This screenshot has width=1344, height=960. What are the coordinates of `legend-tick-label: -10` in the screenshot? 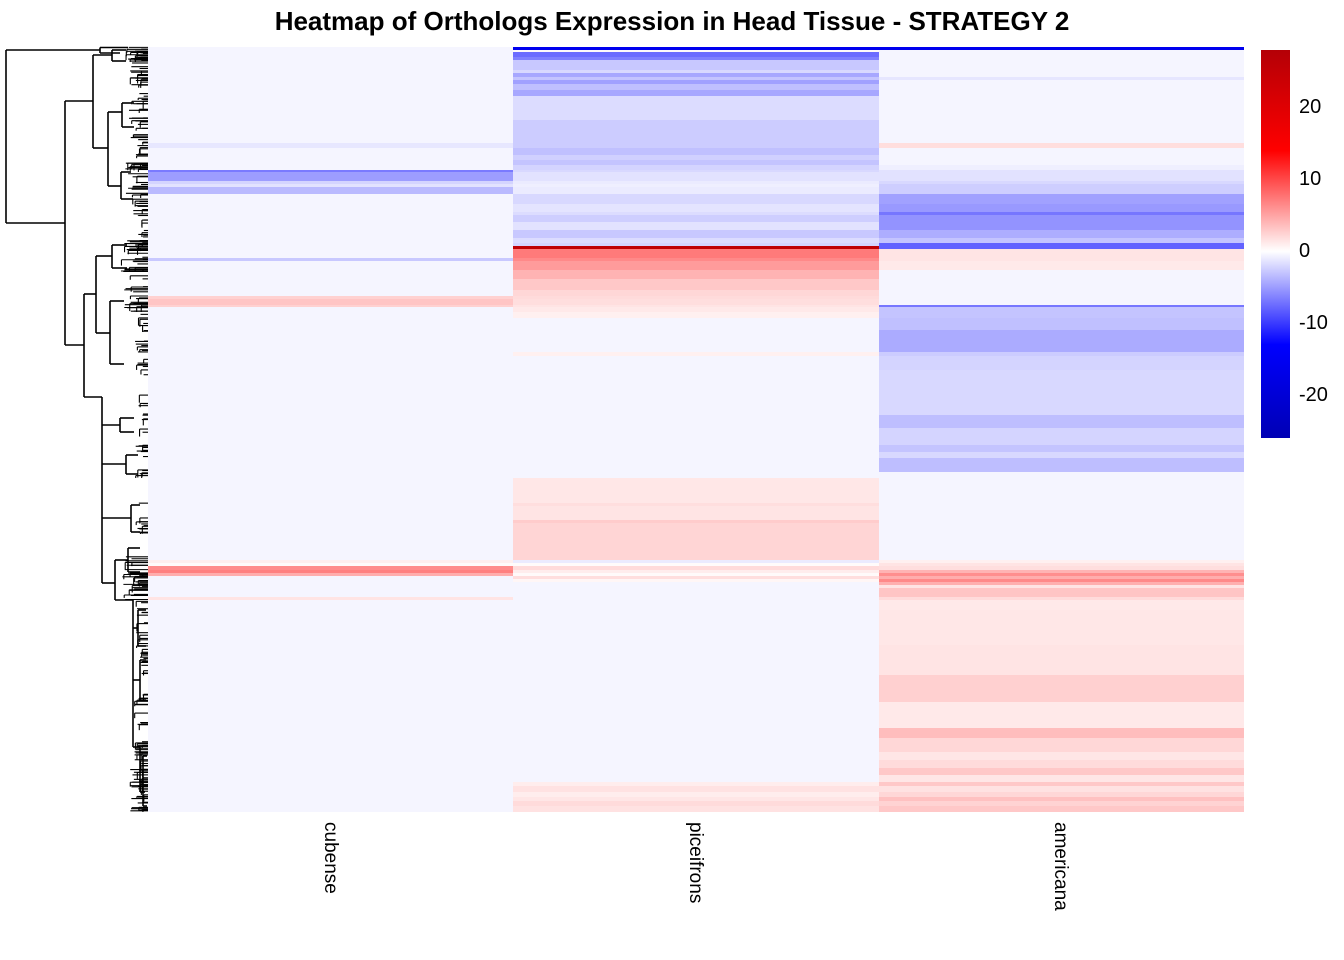 It's located at (1313, 323).